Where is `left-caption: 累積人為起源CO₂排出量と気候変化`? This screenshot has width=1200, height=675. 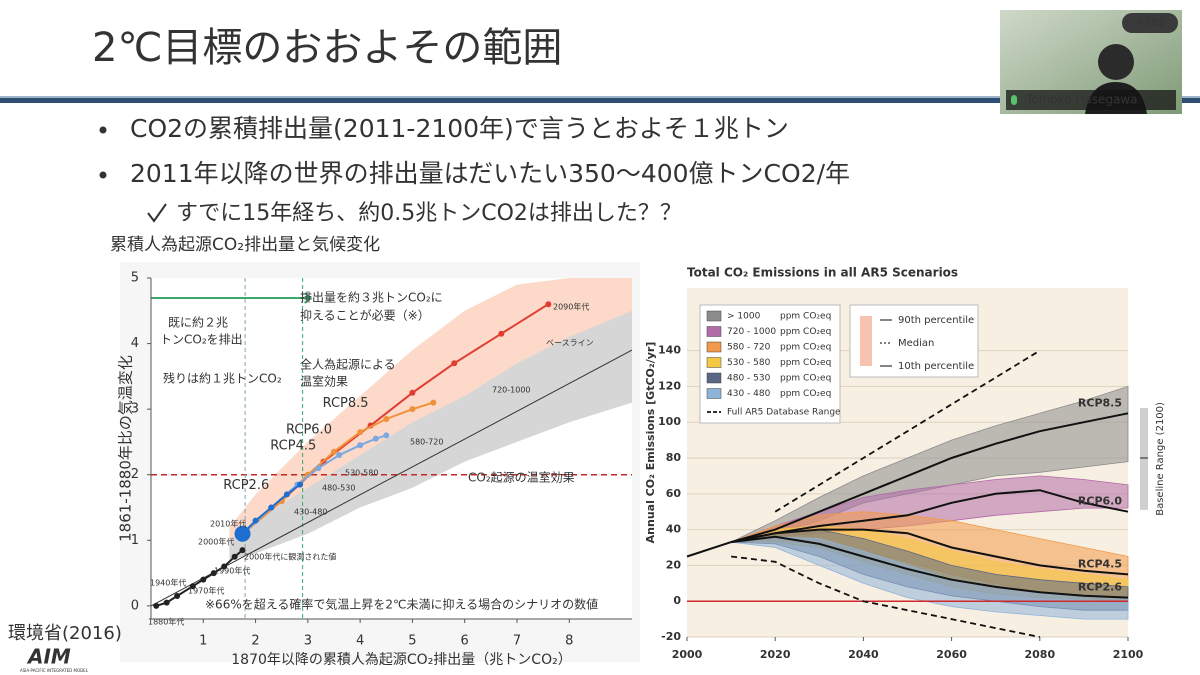 left-caption: 累積人為起源CO₂排出量と気候変化 is located at coordinates (245, 245).